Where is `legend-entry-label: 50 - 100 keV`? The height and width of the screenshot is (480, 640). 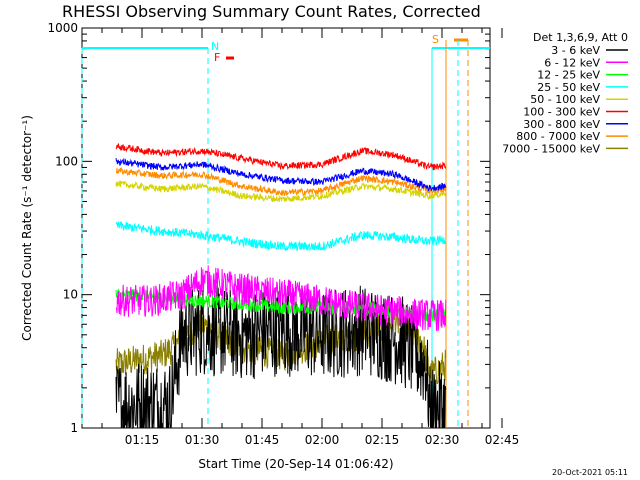 legend-entry-label: 50 - 100 keV is located at coordinates (565, 99).